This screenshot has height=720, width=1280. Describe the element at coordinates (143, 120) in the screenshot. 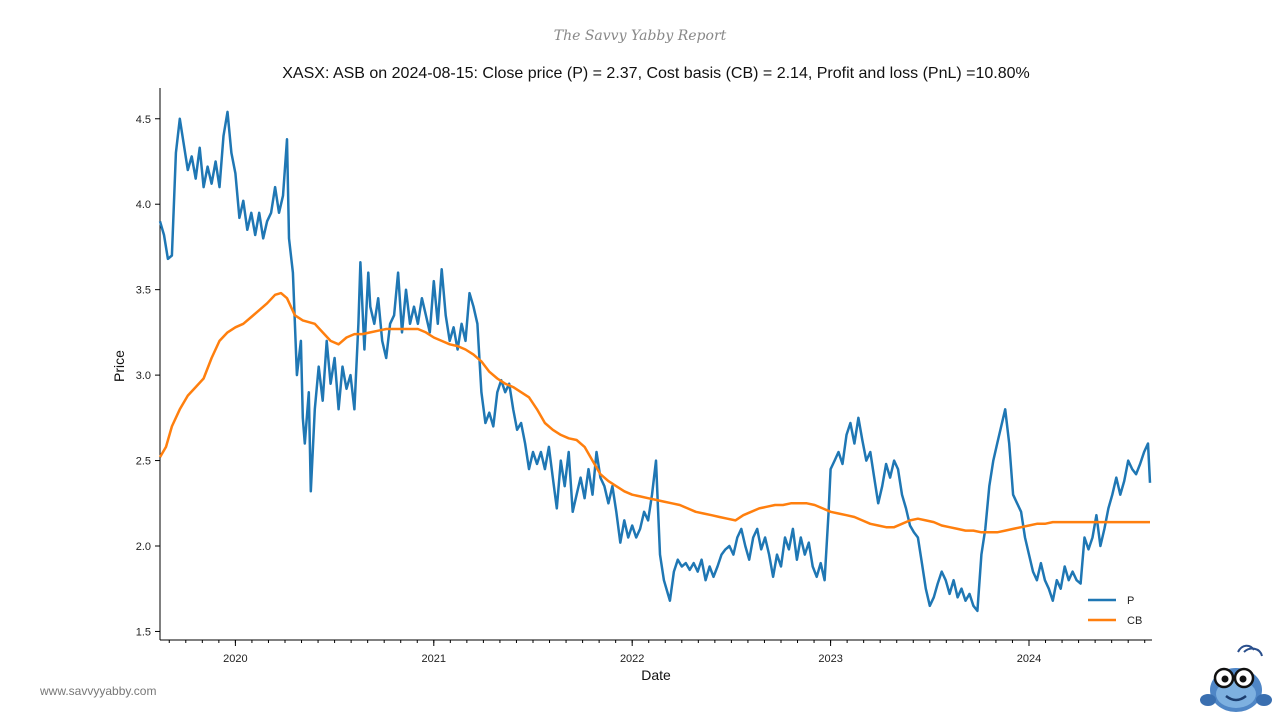

I see `y-tick-label: 4.5` at that location.